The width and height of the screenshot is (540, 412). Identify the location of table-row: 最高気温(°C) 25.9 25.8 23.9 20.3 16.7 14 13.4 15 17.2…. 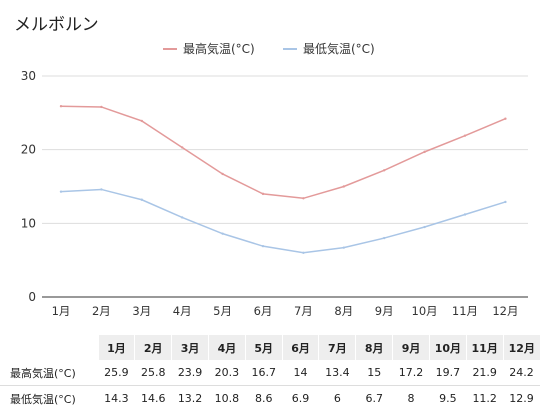
(270, 373).